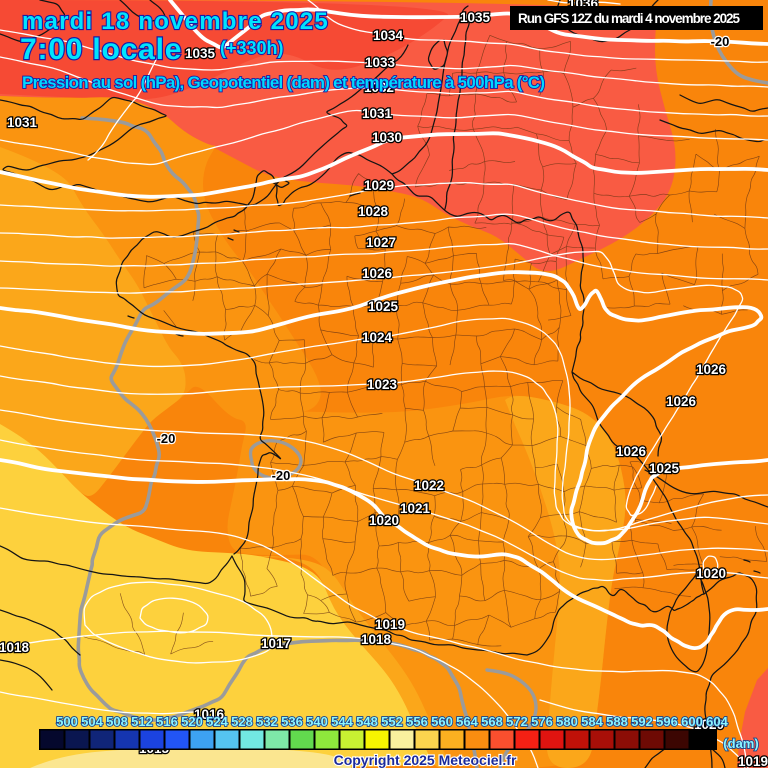 The width and height of the screenshot is (768, 768). I want to click on svg-text: 552, so click(392, 721).